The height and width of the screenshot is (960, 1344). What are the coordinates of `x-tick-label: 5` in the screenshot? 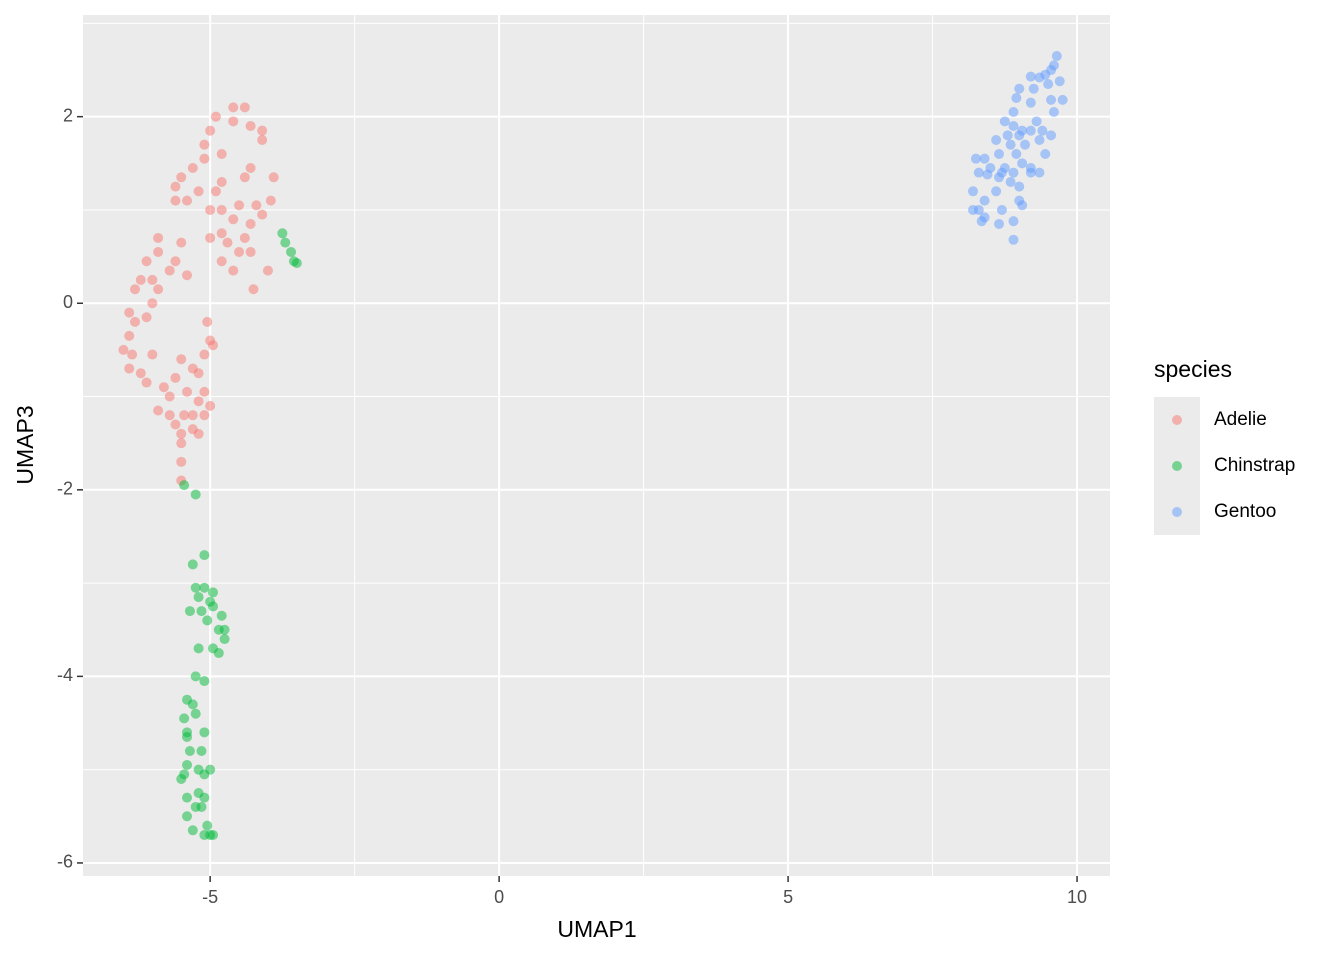 It's located at (788, 897).